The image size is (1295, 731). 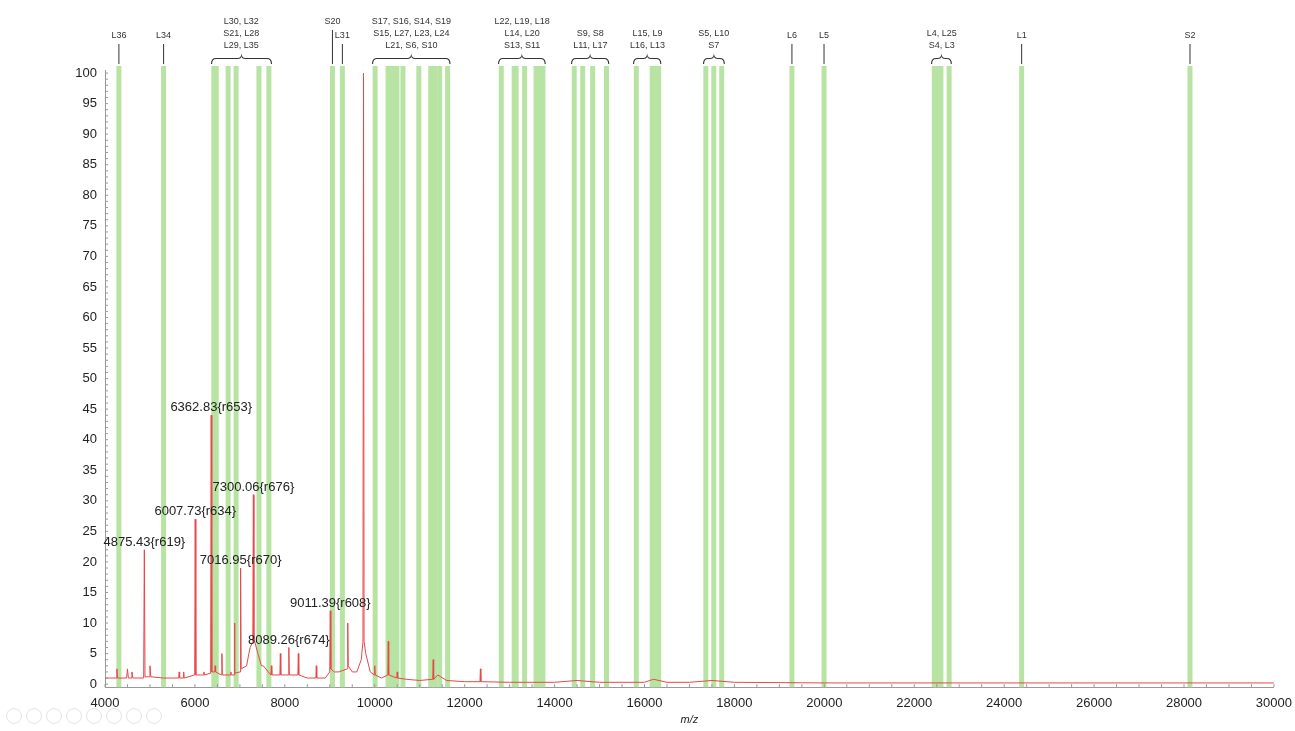 I want to click on ref-line-label: L31, so click(x=342, y=34).